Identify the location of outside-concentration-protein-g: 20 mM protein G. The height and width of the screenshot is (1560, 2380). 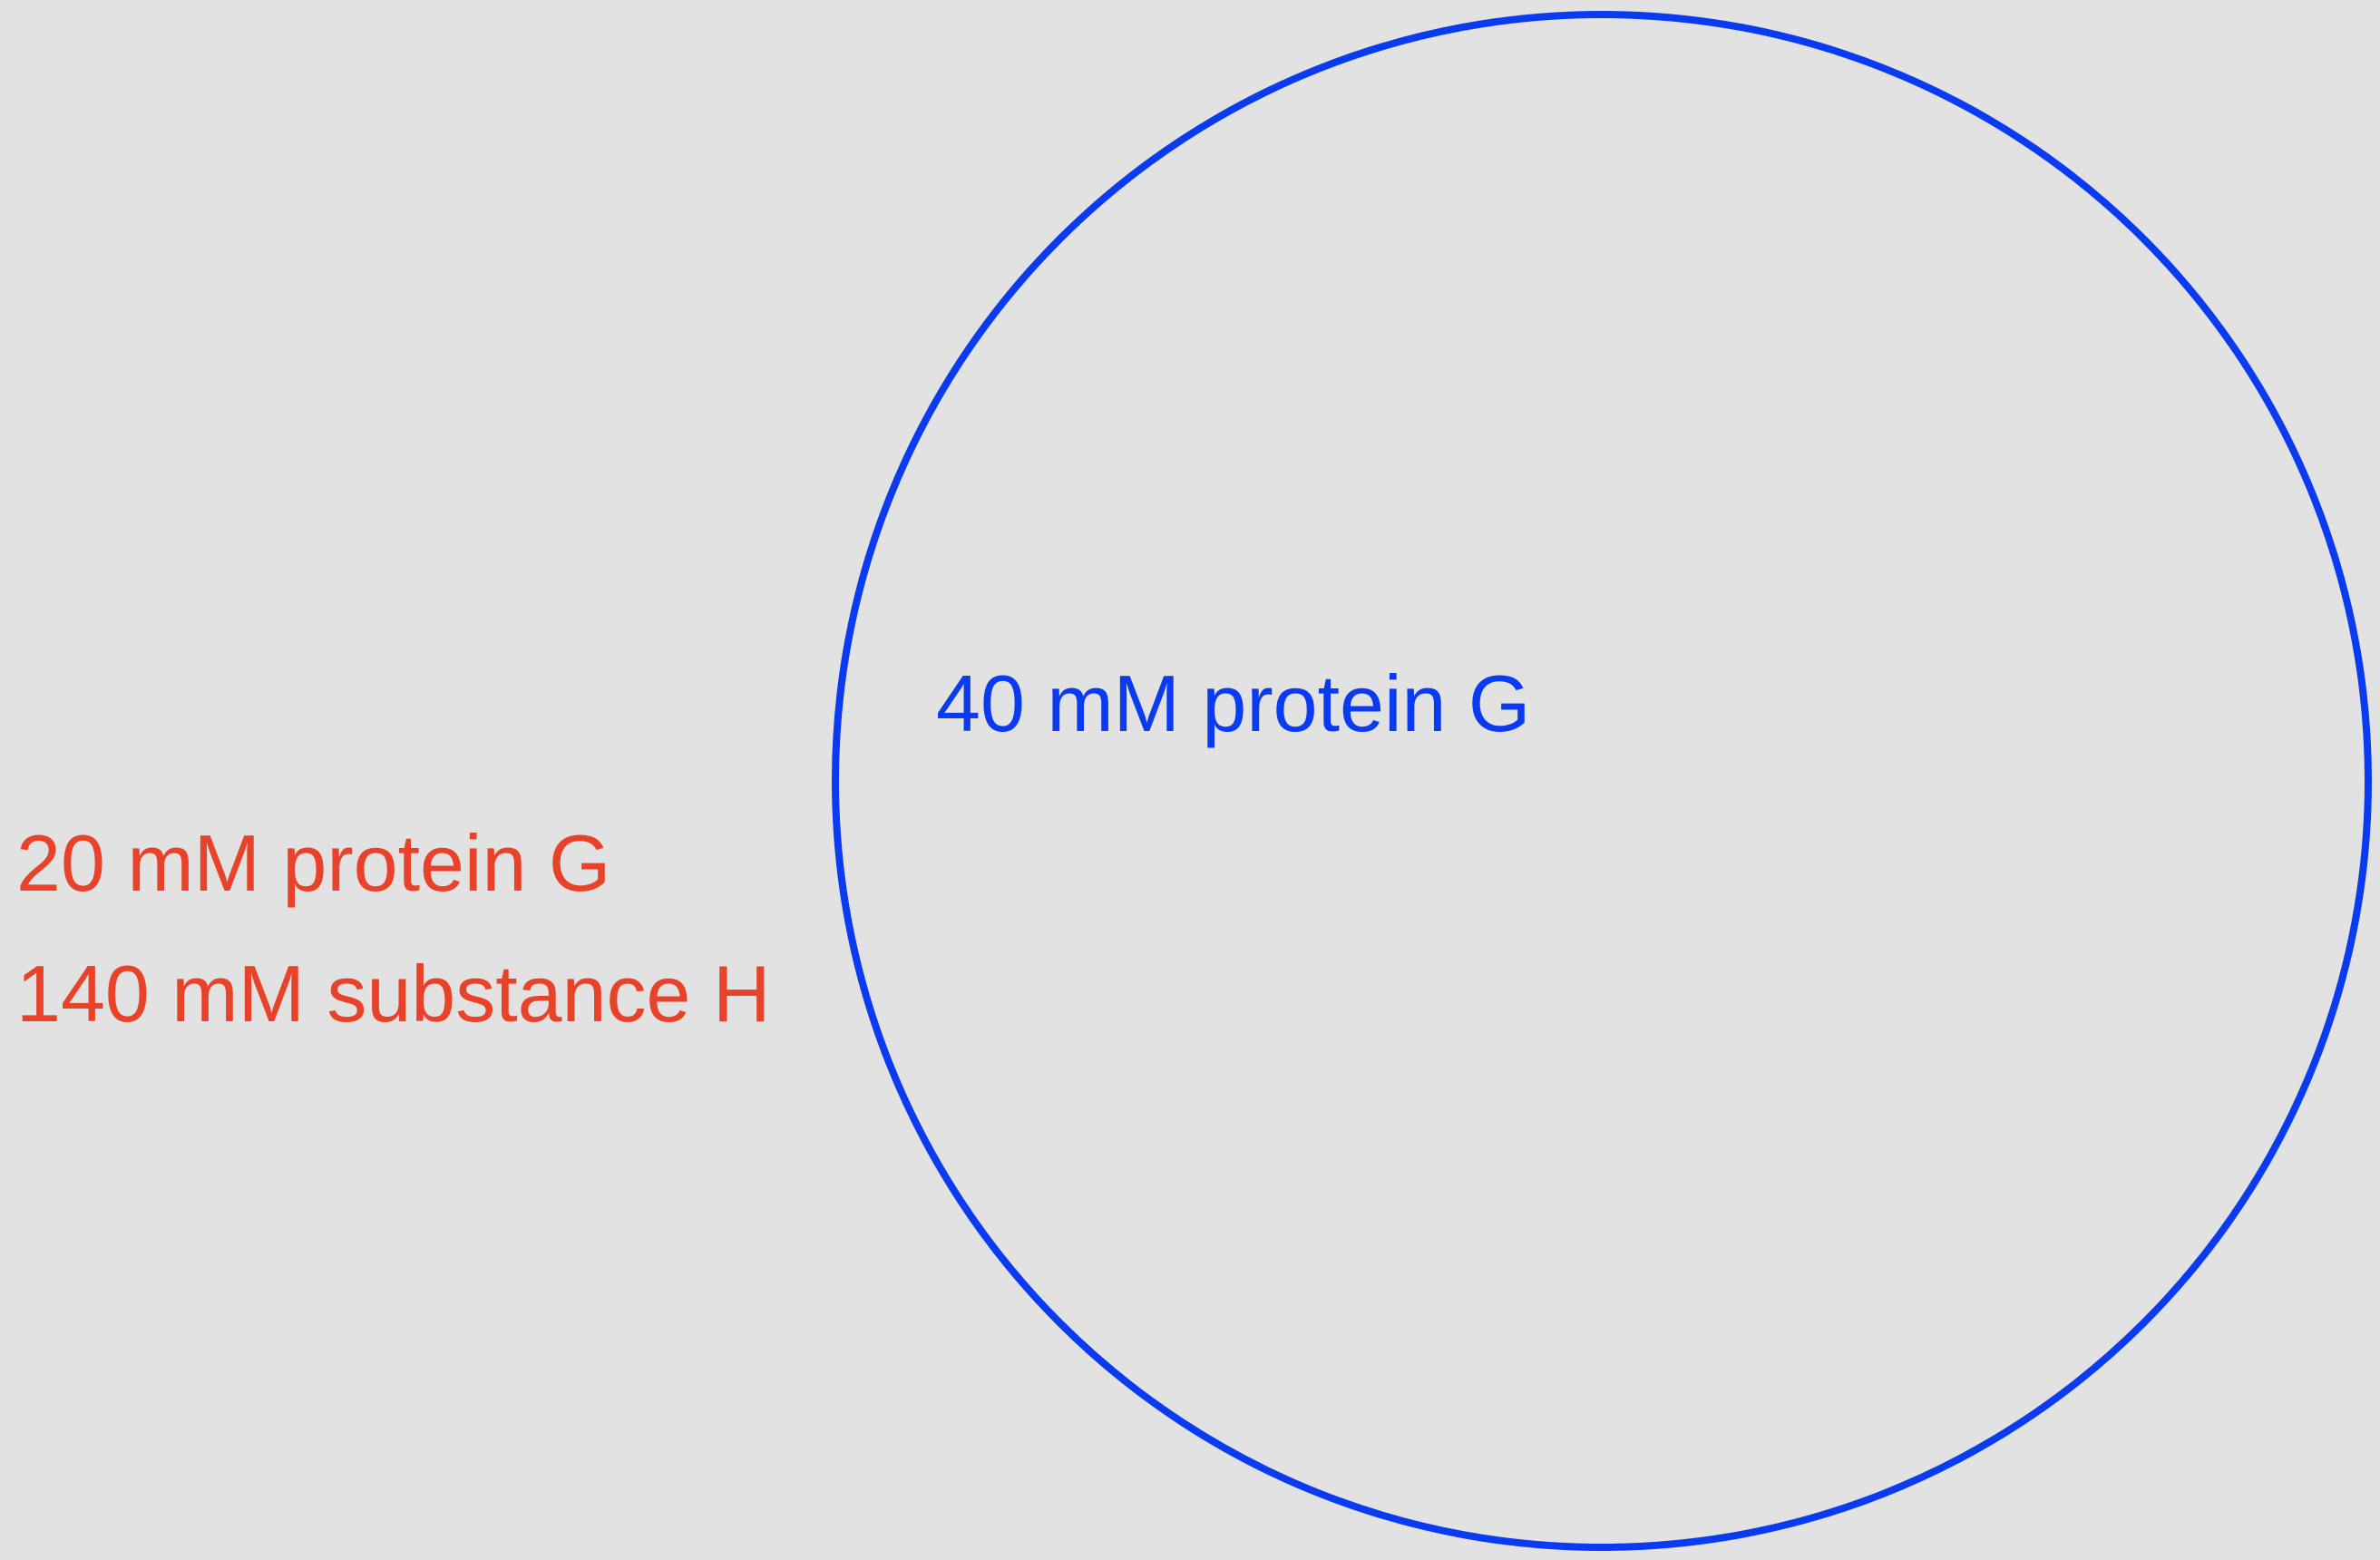
(314, 863).